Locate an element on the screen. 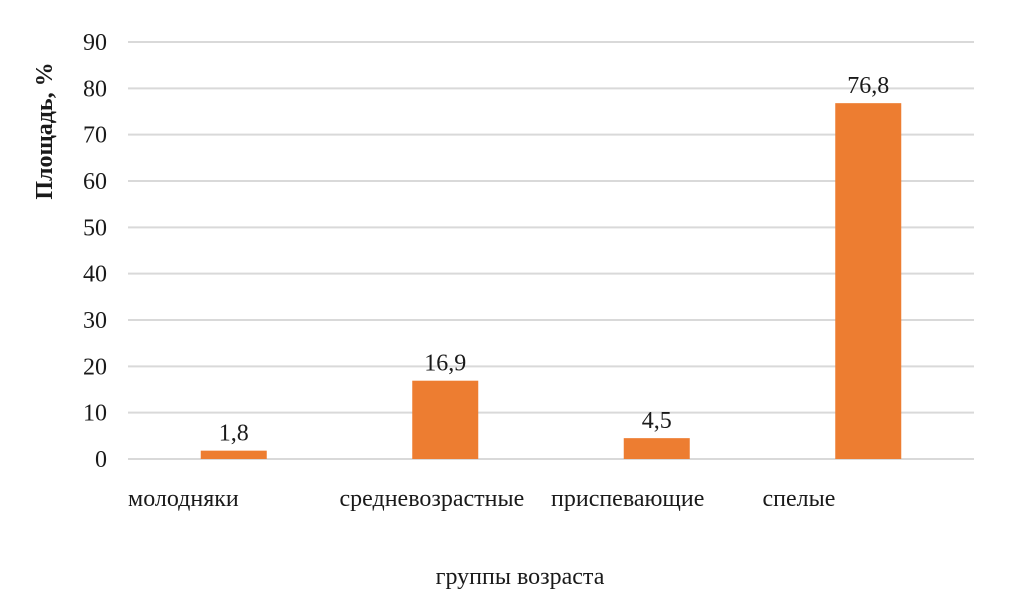 The height and width of the screenshot is (600, 1016). data-label: 16,9 is located at coordinates (445, 364).